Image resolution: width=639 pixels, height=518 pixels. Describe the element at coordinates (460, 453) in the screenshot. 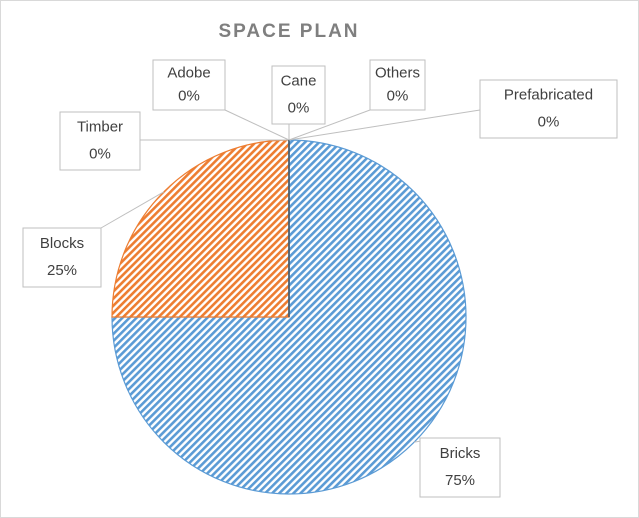

I see `category-label: Bricks` at that location.